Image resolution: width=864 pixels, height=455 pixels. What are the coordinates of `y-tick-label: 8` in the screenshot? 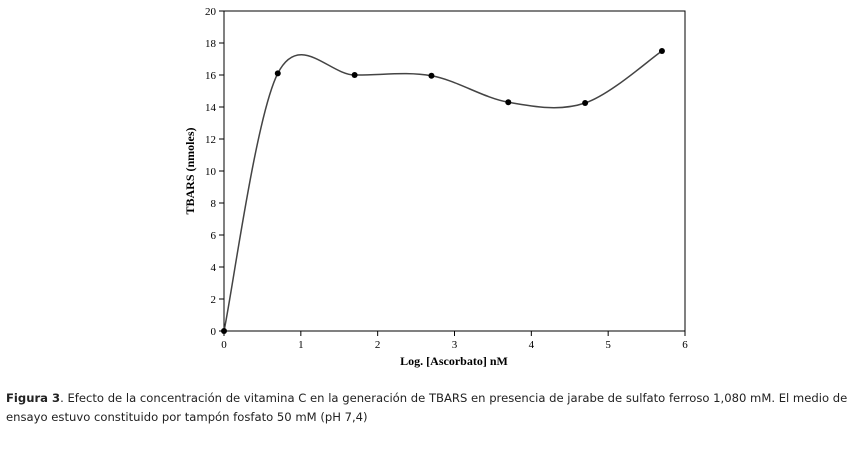 It's located at (214, 204).